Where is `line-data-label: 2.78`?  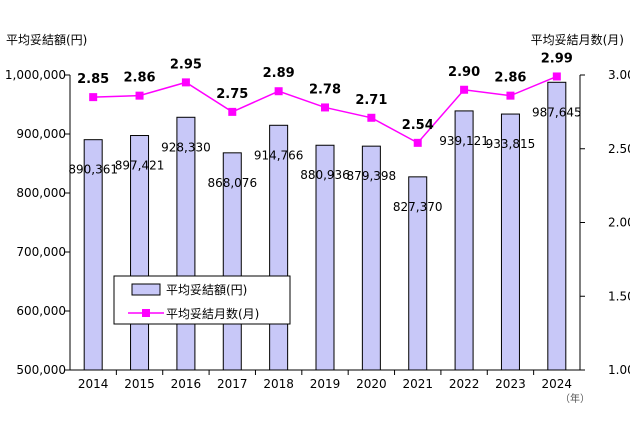
line-data-label: 2.78 is located at coordinates (325, 89).